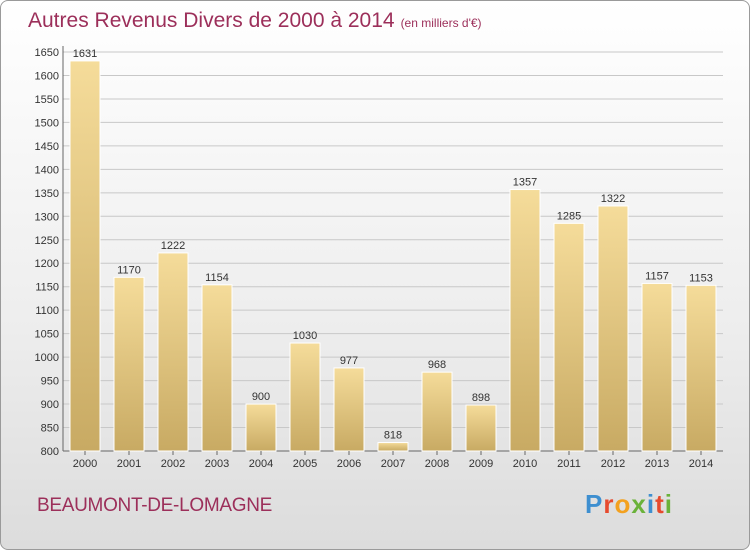  What do you see at coordinates (701, 278) in the screenshot?
I see `bar-value-label: 1153` at bounding box center [701, 278].